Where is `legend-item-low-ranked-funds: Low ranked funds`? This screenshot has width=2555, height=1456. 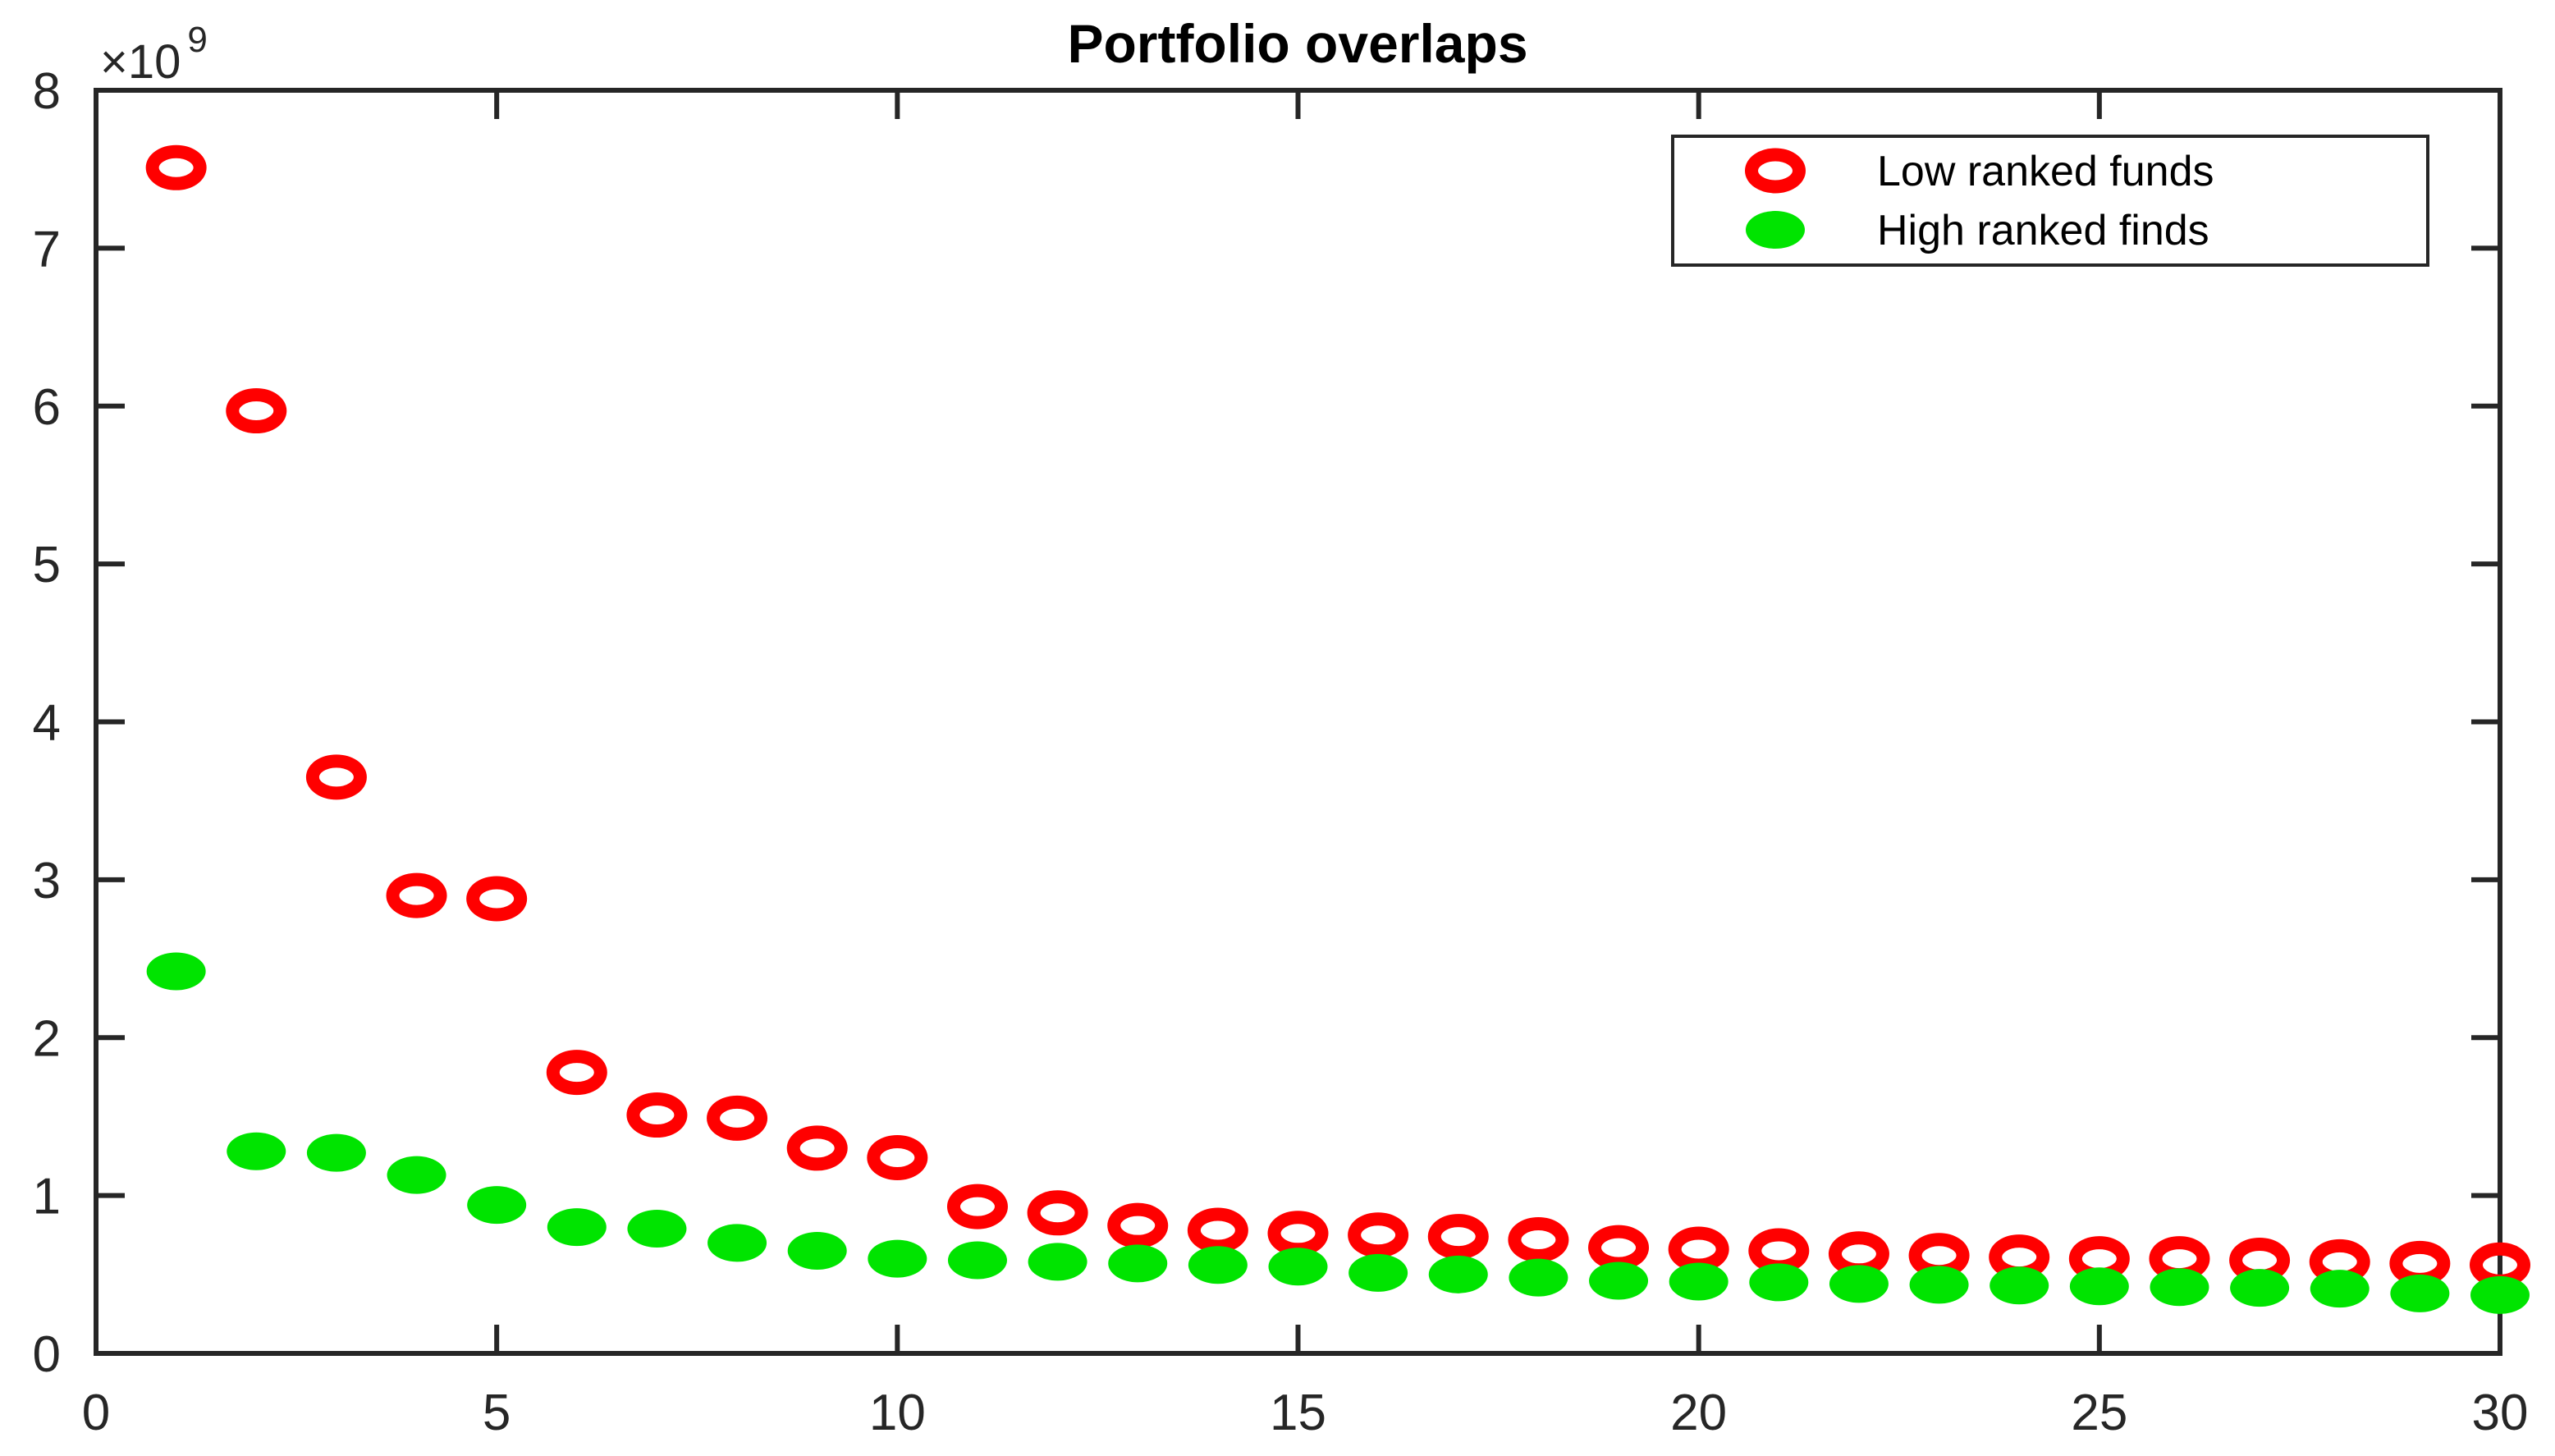
legend-item-low-ranked-funds: Low ranked funds is located at coordinates (1979, 171).